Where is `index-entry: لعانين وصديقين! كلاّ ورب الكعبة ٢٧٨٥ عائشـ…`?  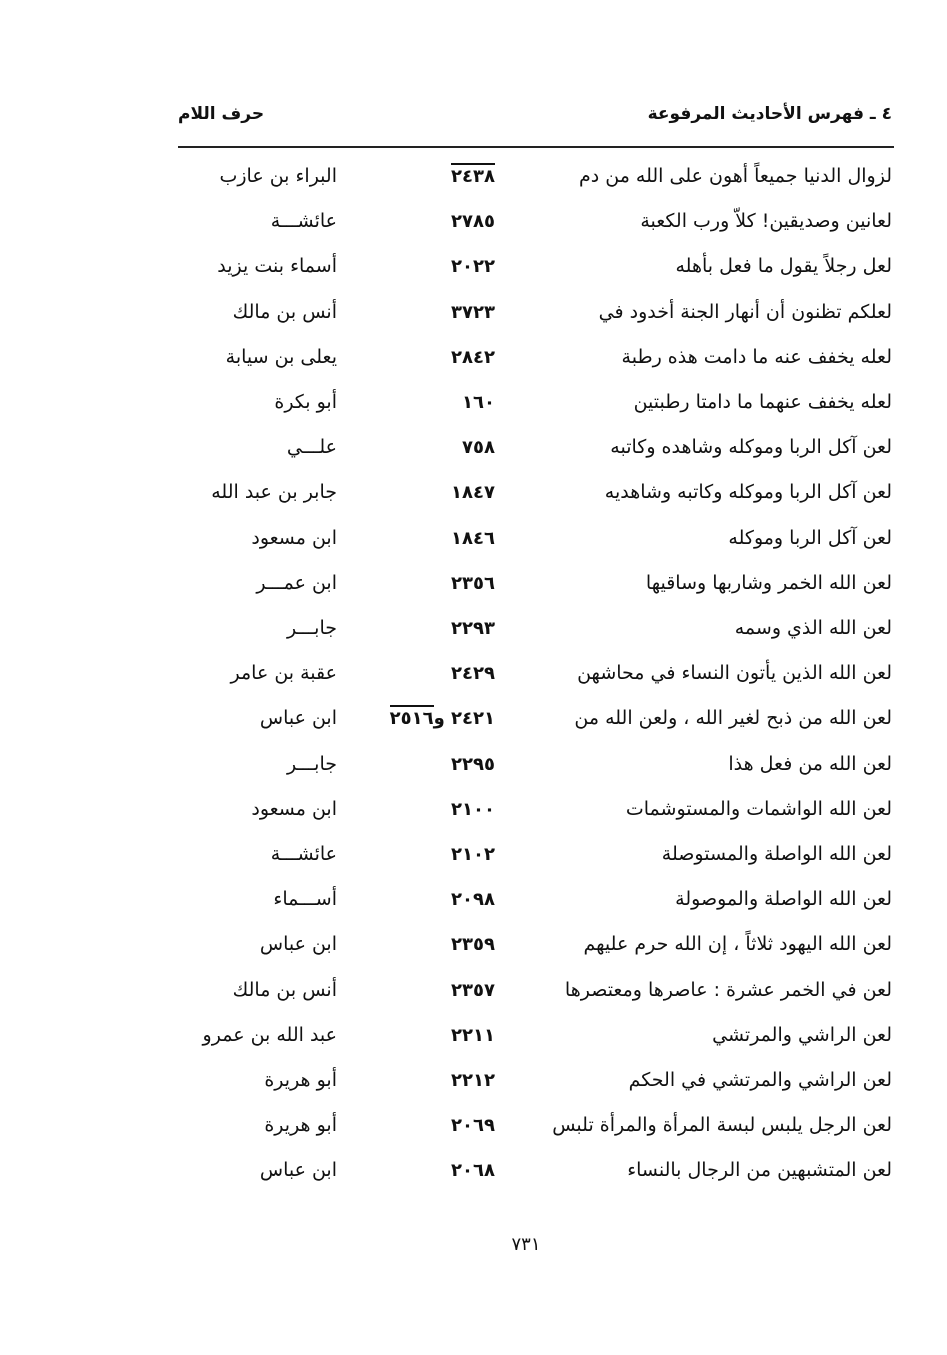 index-entry: لعانين وصديقين! كلاّ ورب الكعبة ٢٧٨٥ عائشـ… is located at coordinates (473, 230).